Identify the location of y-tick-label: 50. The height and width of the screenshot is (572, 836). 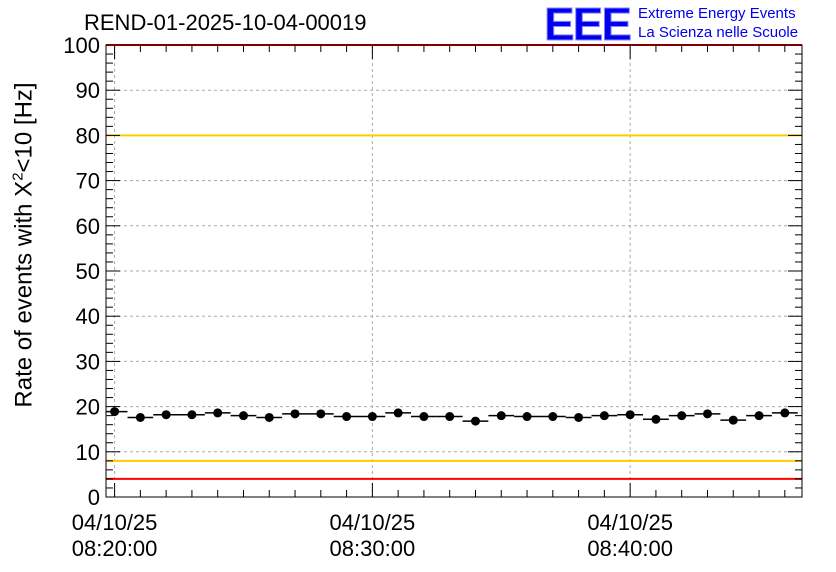
(88, 271).